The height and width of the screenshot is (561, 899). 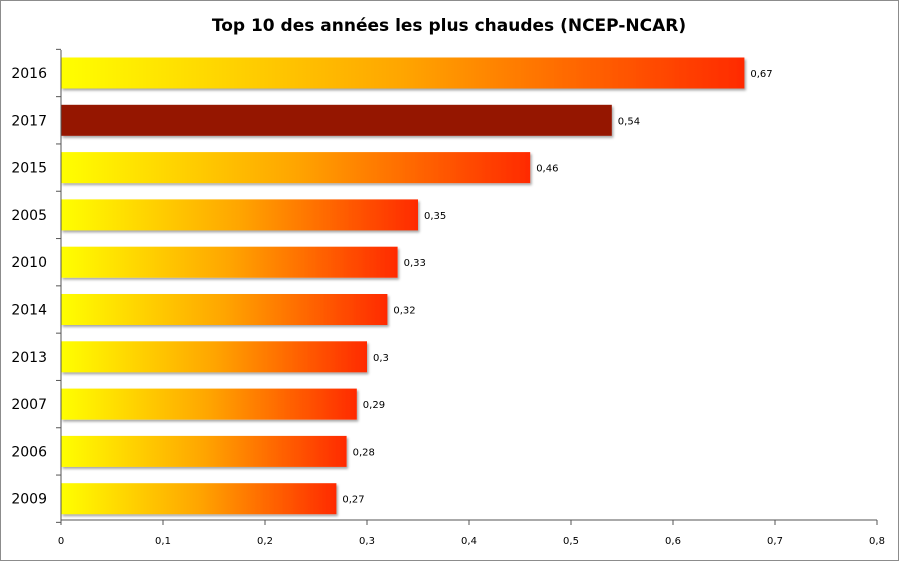 I want to click on data-label-2009: 0,27, so click(x=353, y=500).